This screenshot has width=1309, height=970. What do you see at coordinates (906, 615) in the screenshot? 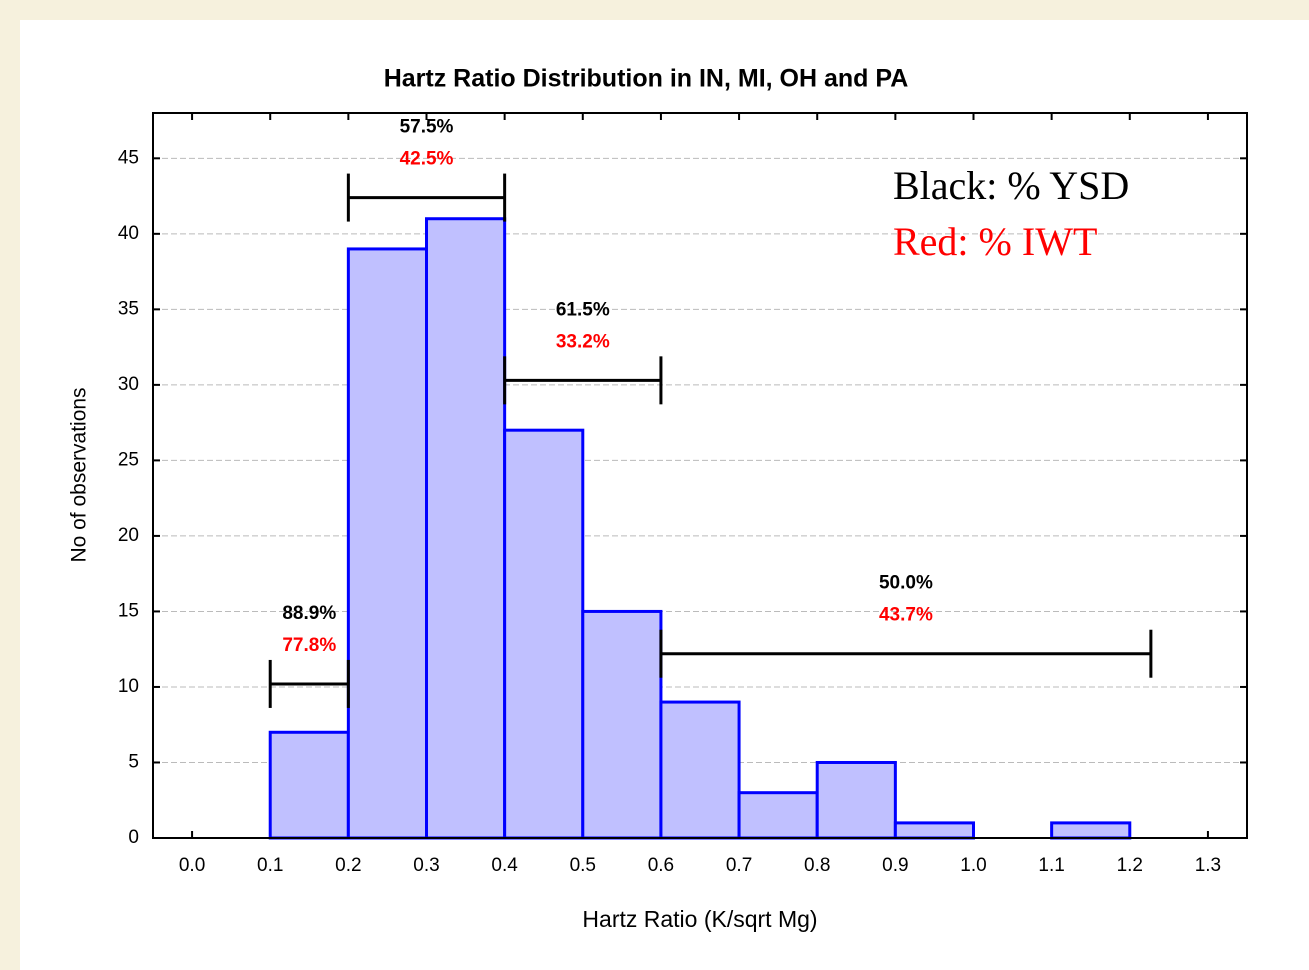
I see `iwt-label: 43.7%` at bounding box center [906, 615].